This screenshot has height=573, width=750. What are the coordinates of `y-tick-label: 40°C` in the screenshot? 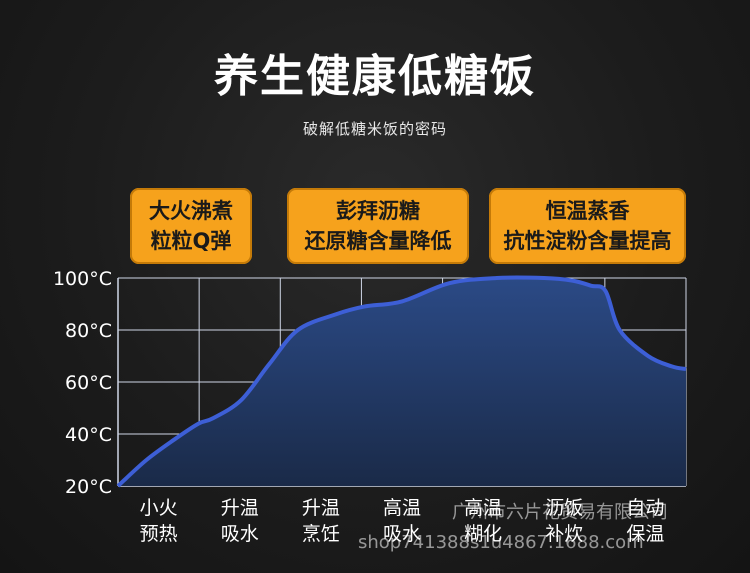 It's located at (88, 435).